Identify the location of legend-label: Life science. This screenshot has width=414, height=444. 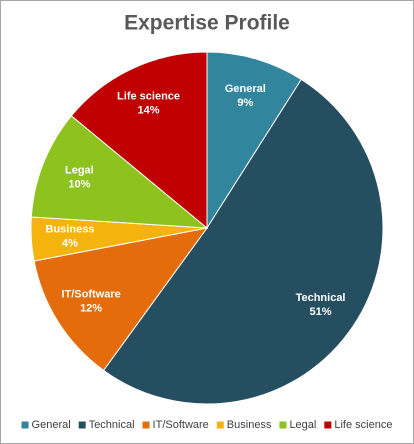
(363, 425).